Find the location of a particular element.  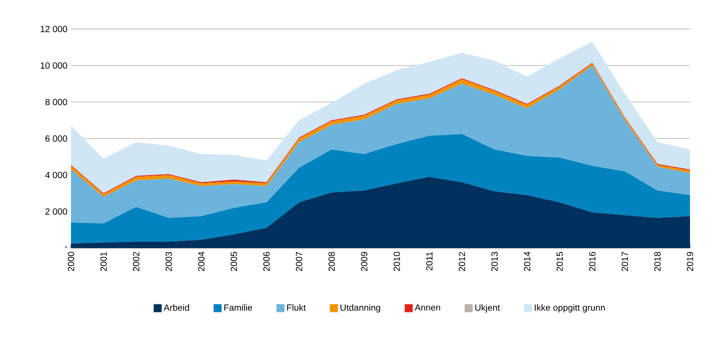

x-tick-label: 2001 is located at coordinates (103, 262).